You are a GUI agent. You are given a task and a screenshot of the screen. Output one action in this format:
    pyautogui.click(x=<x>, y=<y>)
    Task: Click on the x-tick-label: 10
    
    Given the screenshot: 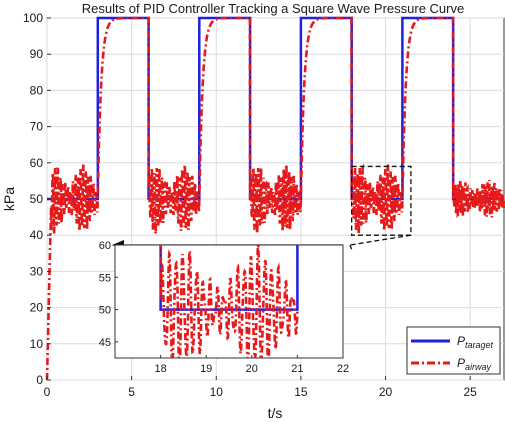 What is the action you would take?
    pyautogui.click(x=217, y=392)
    